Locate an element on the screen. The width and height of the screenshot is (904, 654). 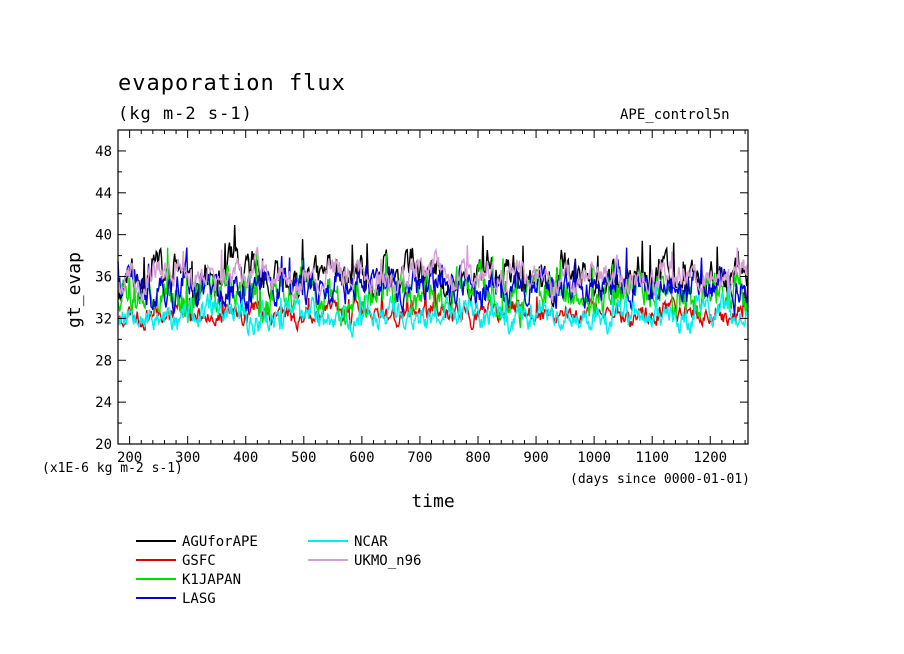
x-tick-label: 700 is located at coordinates (419, 458).